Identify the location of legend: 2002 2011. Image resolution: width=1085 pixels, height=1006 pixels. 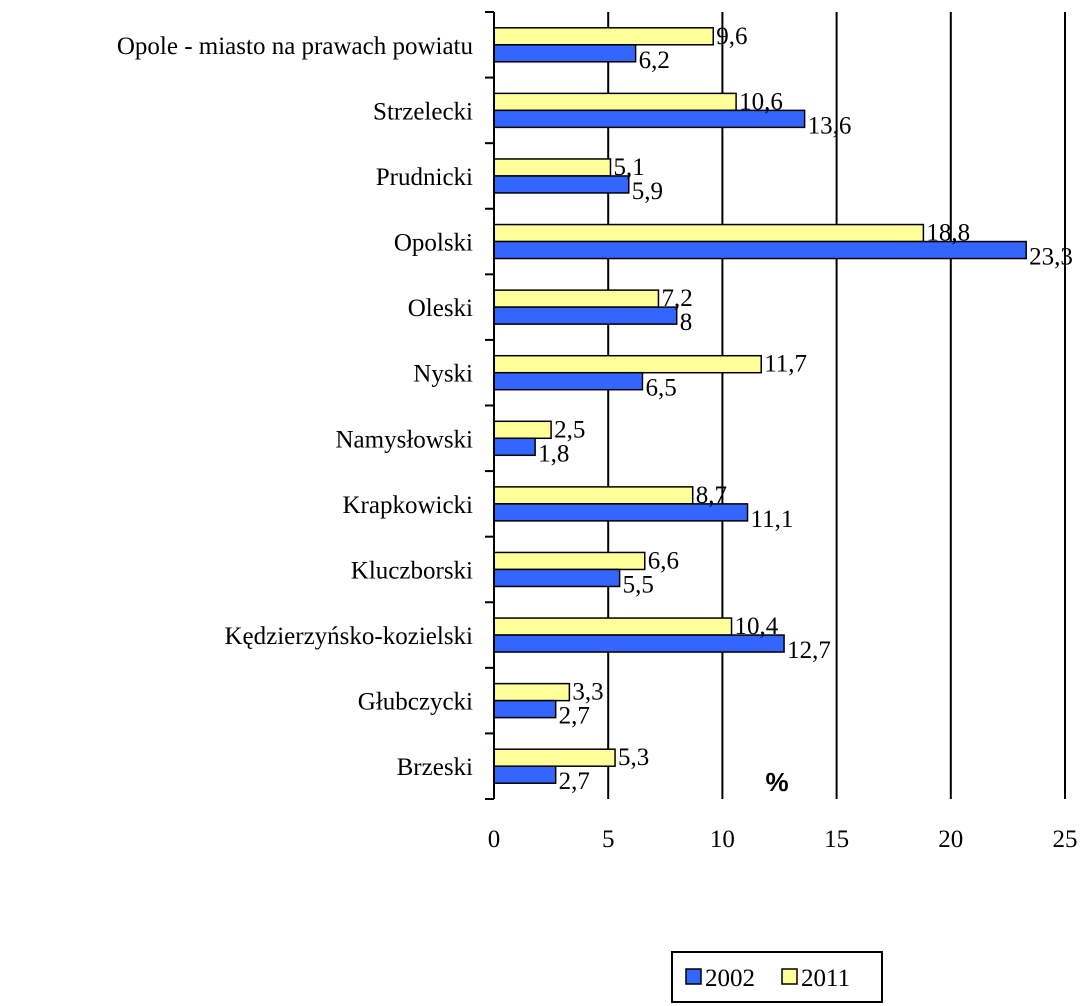
(777, 977).